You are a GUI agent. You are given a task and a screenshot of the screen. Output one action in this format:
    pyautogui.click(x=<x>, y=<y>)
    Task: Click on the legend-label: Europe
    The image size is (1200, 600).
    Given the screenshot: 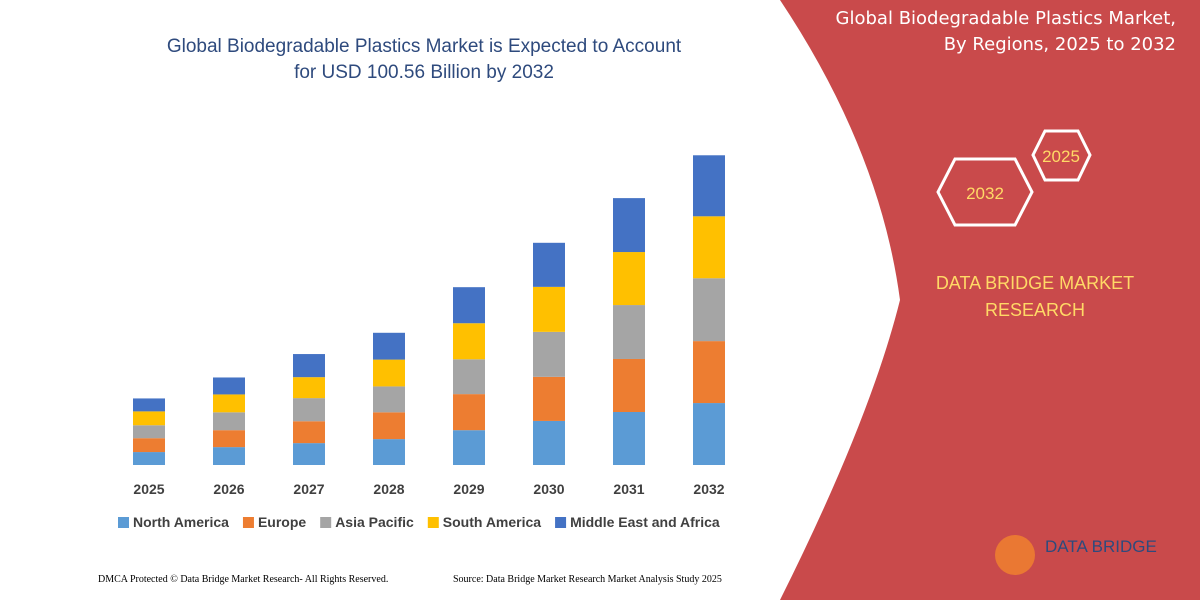 What is the action you would take?
    pyautogui.click(x=282, y=522)
    